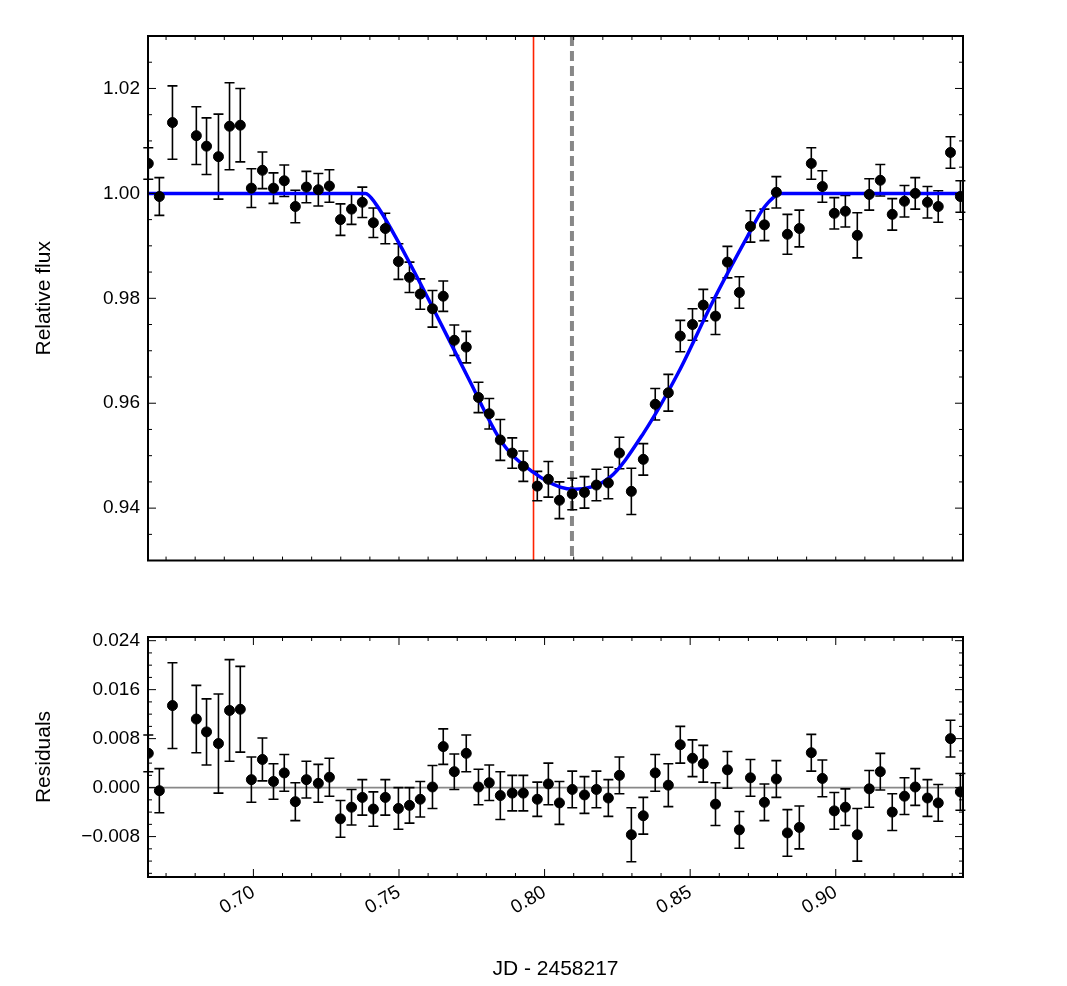 The image size is (1067, 986). What do you see at coordinates (237, 899) in the screenshot?
I see `x-tick-label: 0.70` at bounding box center [237, 899].